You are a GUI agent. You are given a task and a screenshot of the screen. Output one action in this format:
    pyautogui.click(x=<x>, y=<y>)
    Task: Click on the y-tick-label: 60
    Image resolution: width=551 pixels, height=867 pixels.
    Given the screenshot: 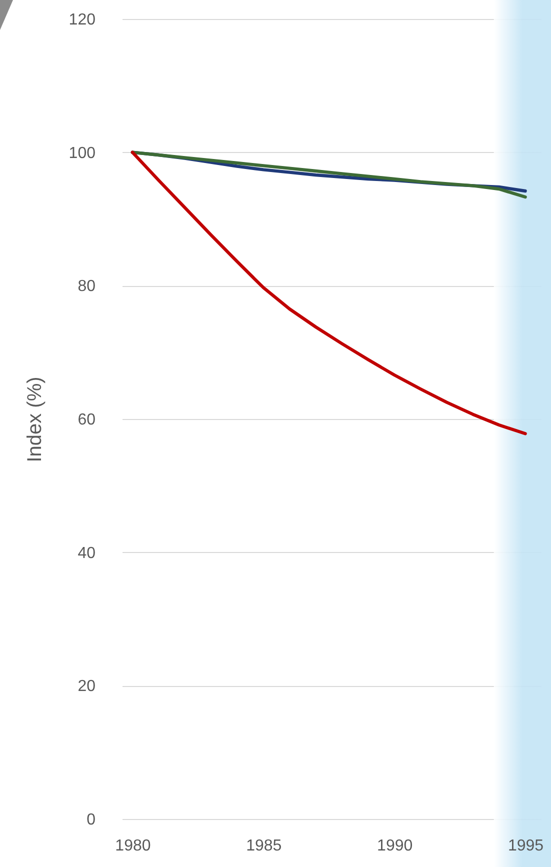 What is the action you would take?
    pyautogui.click(x=87, y=420)
    